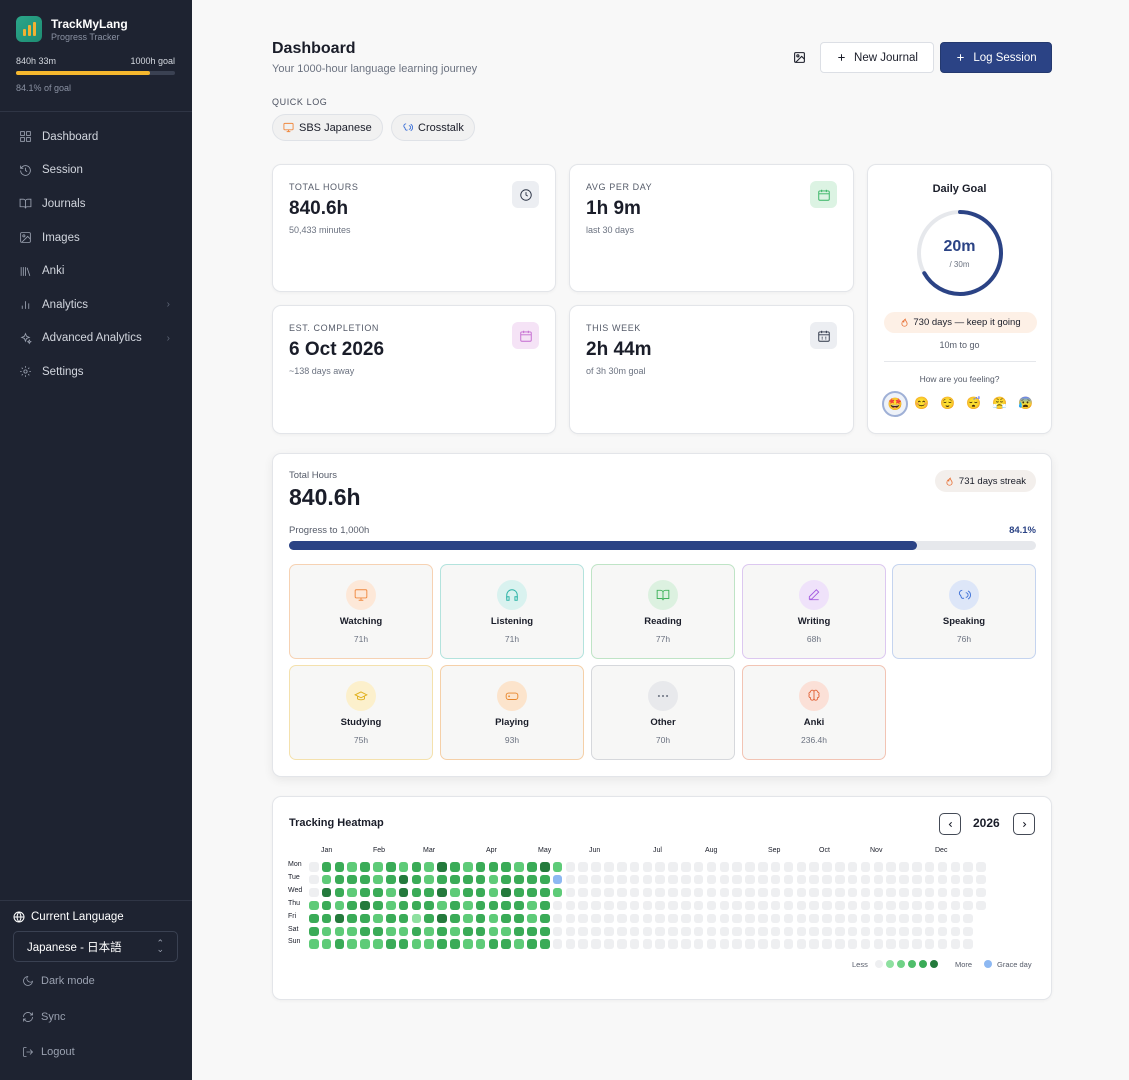 The width and height of the screenshot is (1129, 1080). What do you see at coordinates (512, 611) in the screenshot?
I see `category-tile-listening: Listening 71h` at bounding box center [512, 611].